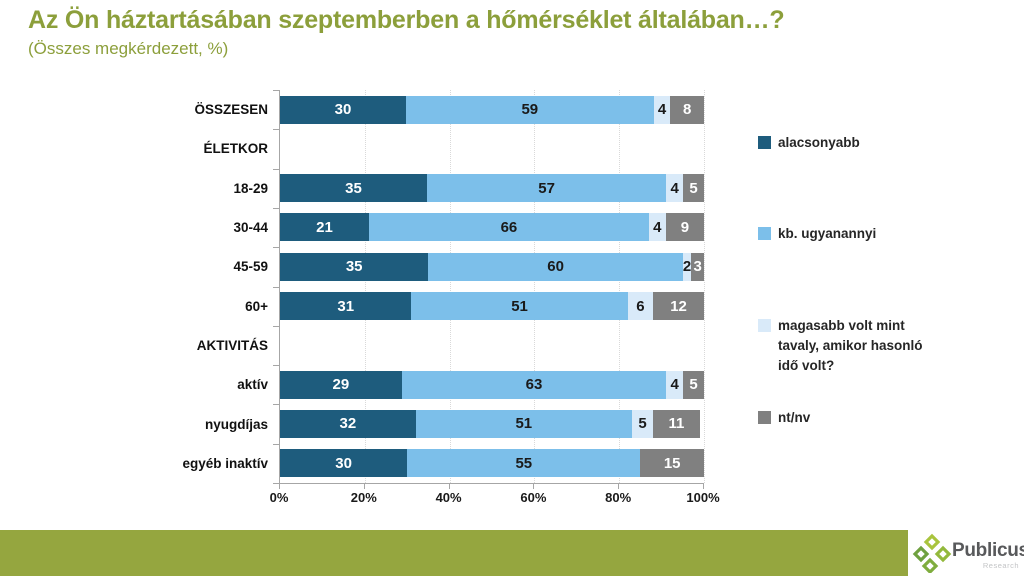  I want to click on bar-value-label: 3, so click(697, 267).